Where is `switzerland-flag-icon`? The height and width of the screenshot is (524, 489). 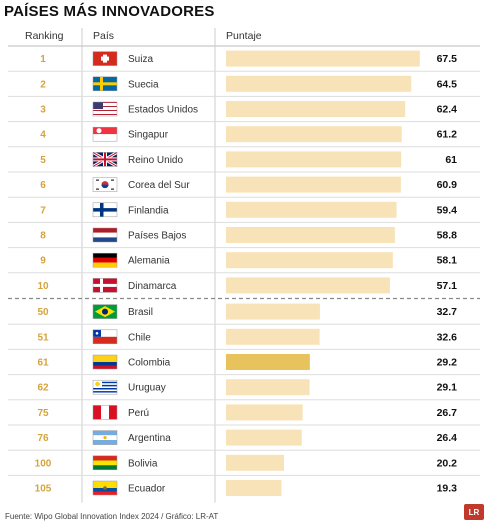 switzerland-flag-icon is located at coordinates (105, 58).